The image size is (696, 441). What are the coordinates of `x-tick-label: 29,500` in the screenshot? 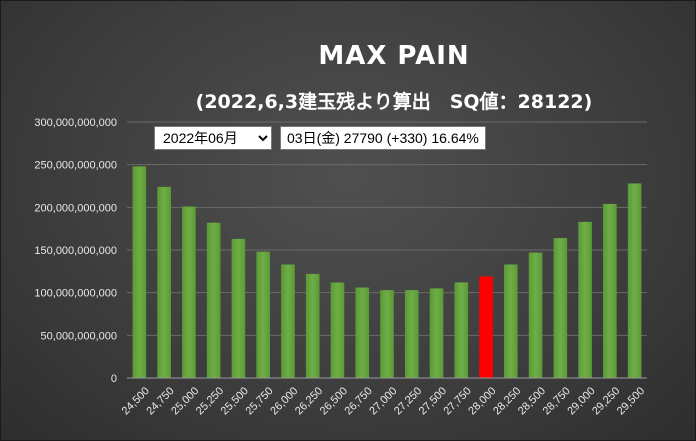 It's located at (631, 401).